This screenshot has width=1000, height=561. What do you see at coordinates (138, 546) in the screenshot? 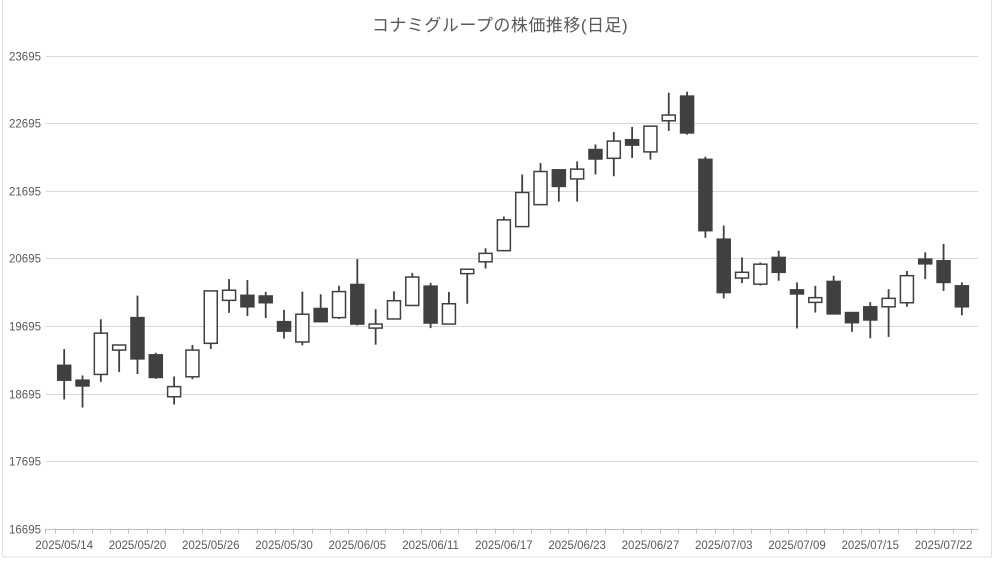
I see `x-axis-label: 2025/05/20` at bounding box center [138, 546].